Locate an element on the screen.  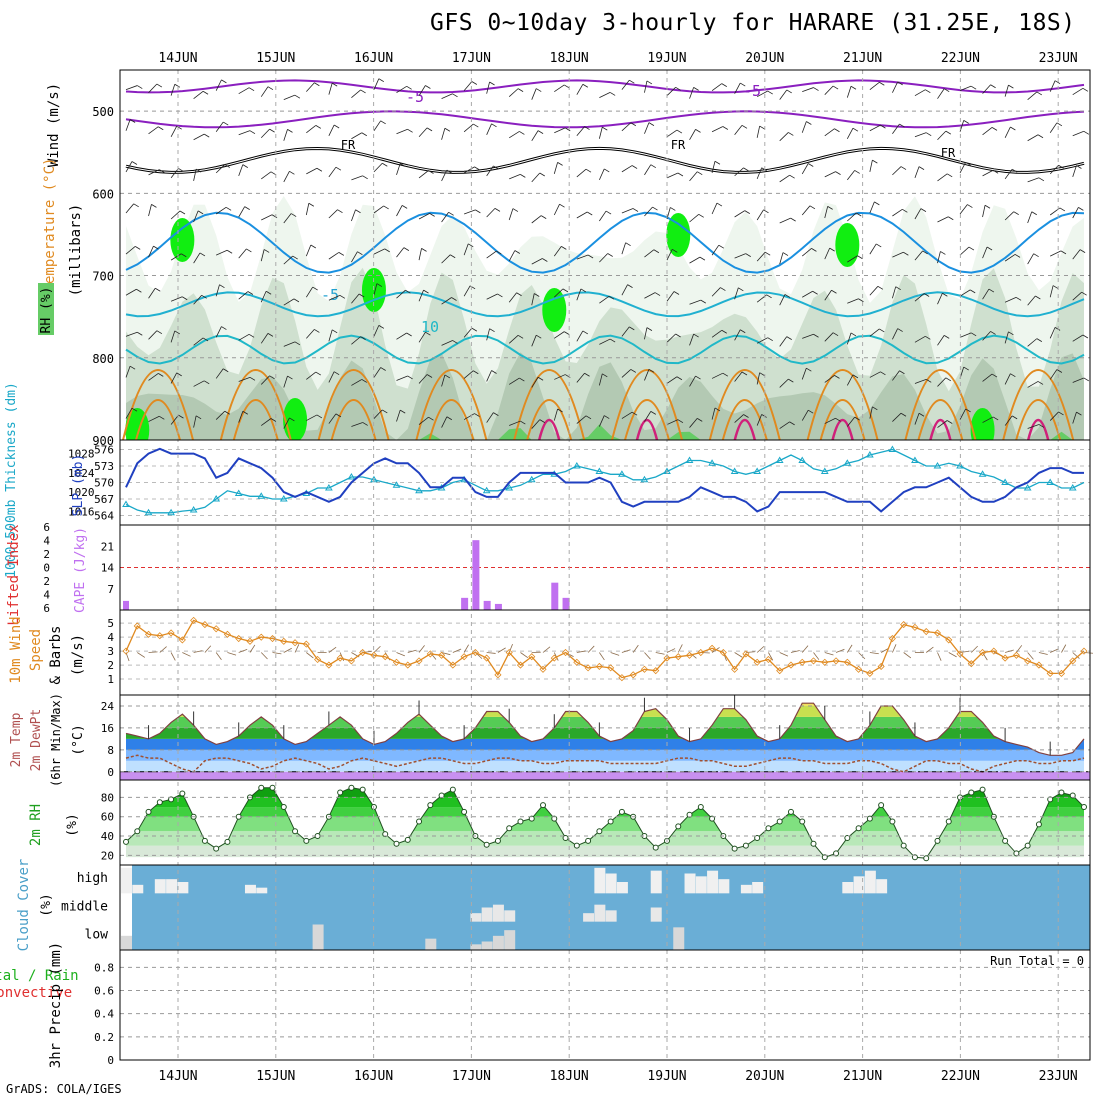
contour-label: 10 is located at coordinates (430, 327).